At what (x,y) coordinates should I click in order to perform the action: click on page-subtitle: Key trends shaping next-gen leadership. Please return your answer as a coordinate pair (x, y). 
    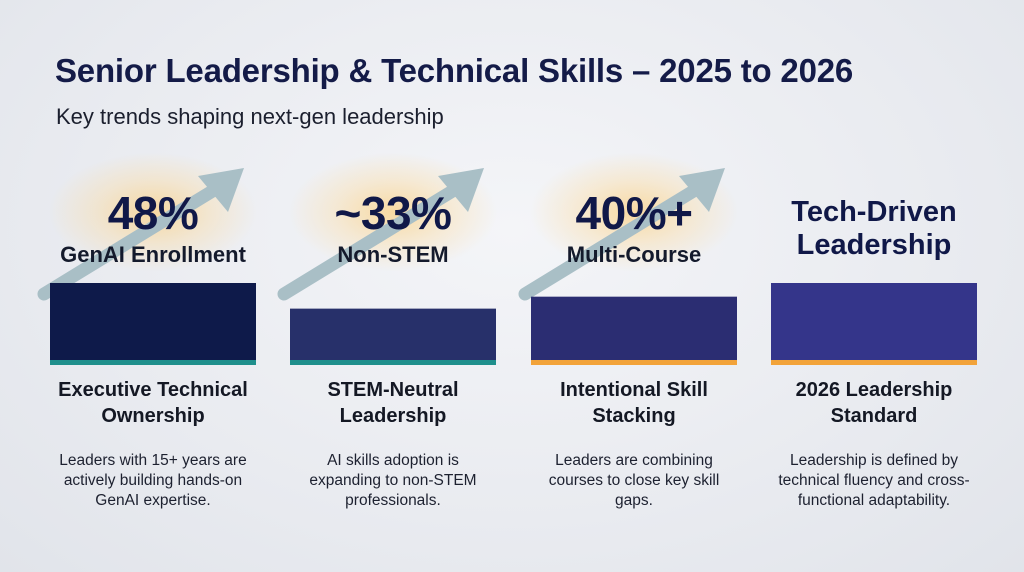
    Looking at the image, I should click on (250, 116).